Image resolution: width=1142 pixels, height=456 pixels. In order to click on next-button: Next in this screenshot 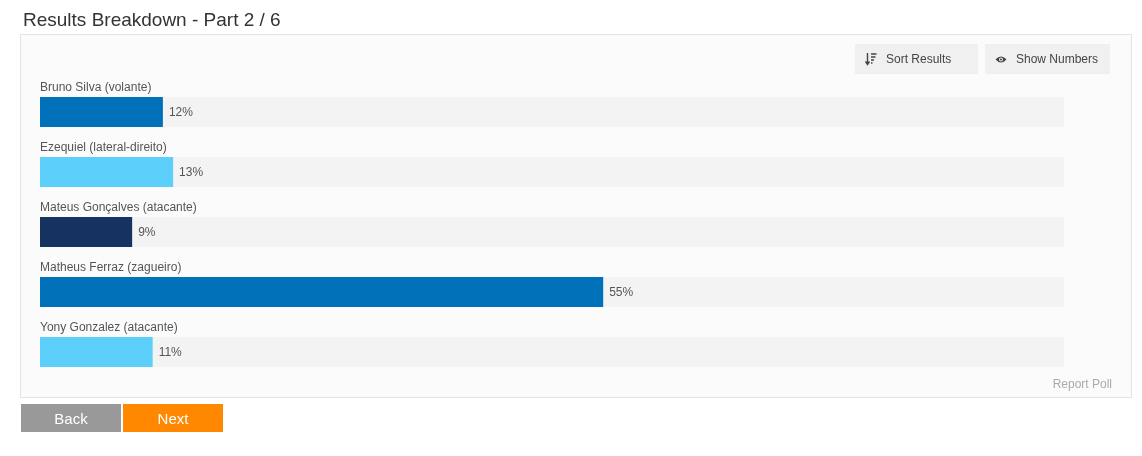, I will do `click(173, 418)`.